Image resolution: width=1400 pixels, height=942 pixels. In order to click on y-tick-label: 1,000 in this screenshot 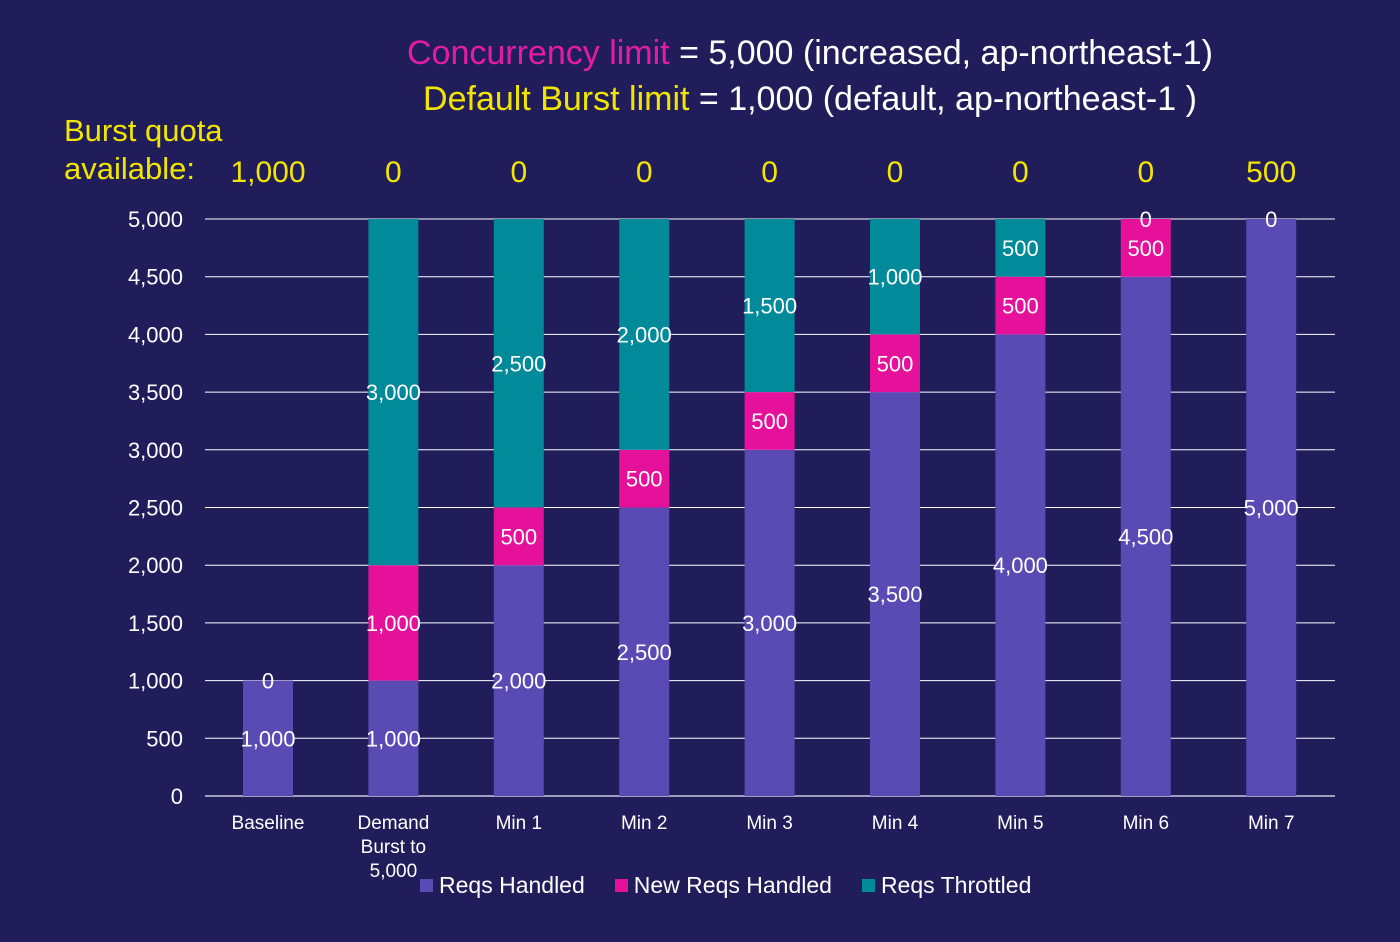, I will do `click(155, 681)`.